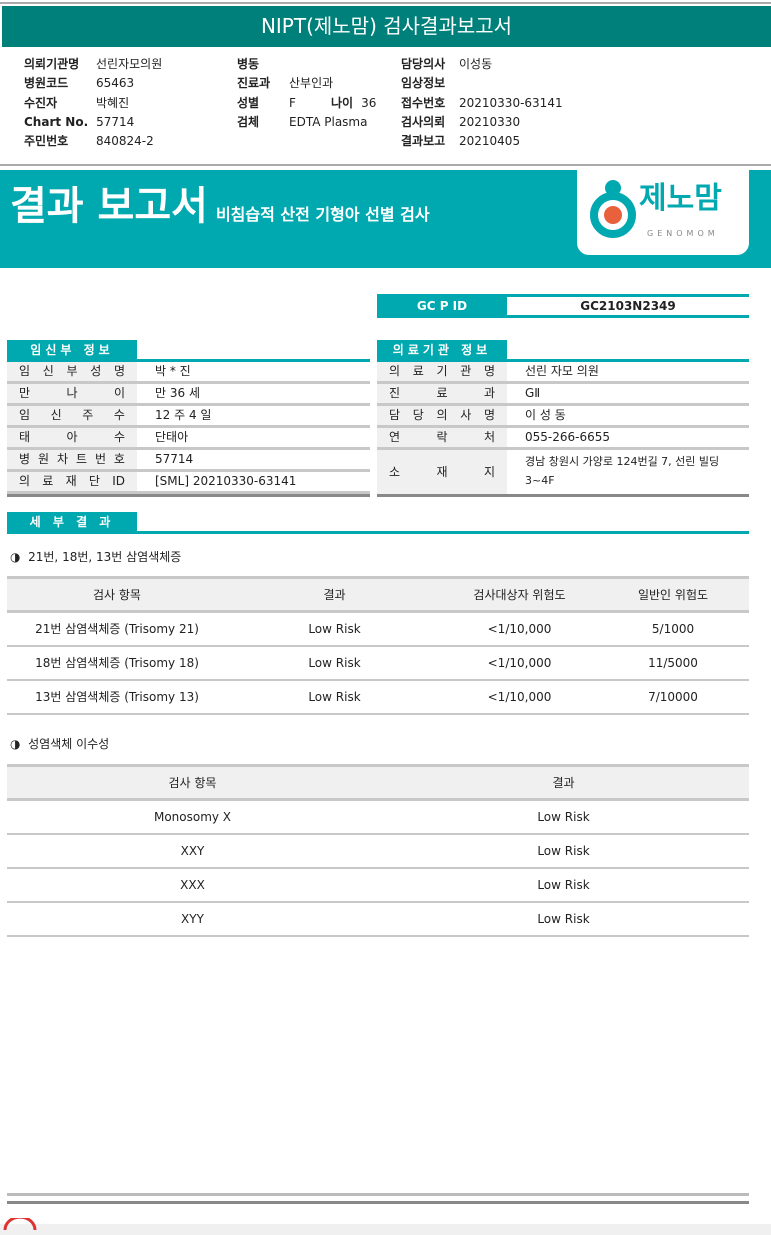 The width and height of the screenshot is (771, 1235). Describe the element at coordinates (442, 371) in the screenshot. I see `label-char: 기` at that location.